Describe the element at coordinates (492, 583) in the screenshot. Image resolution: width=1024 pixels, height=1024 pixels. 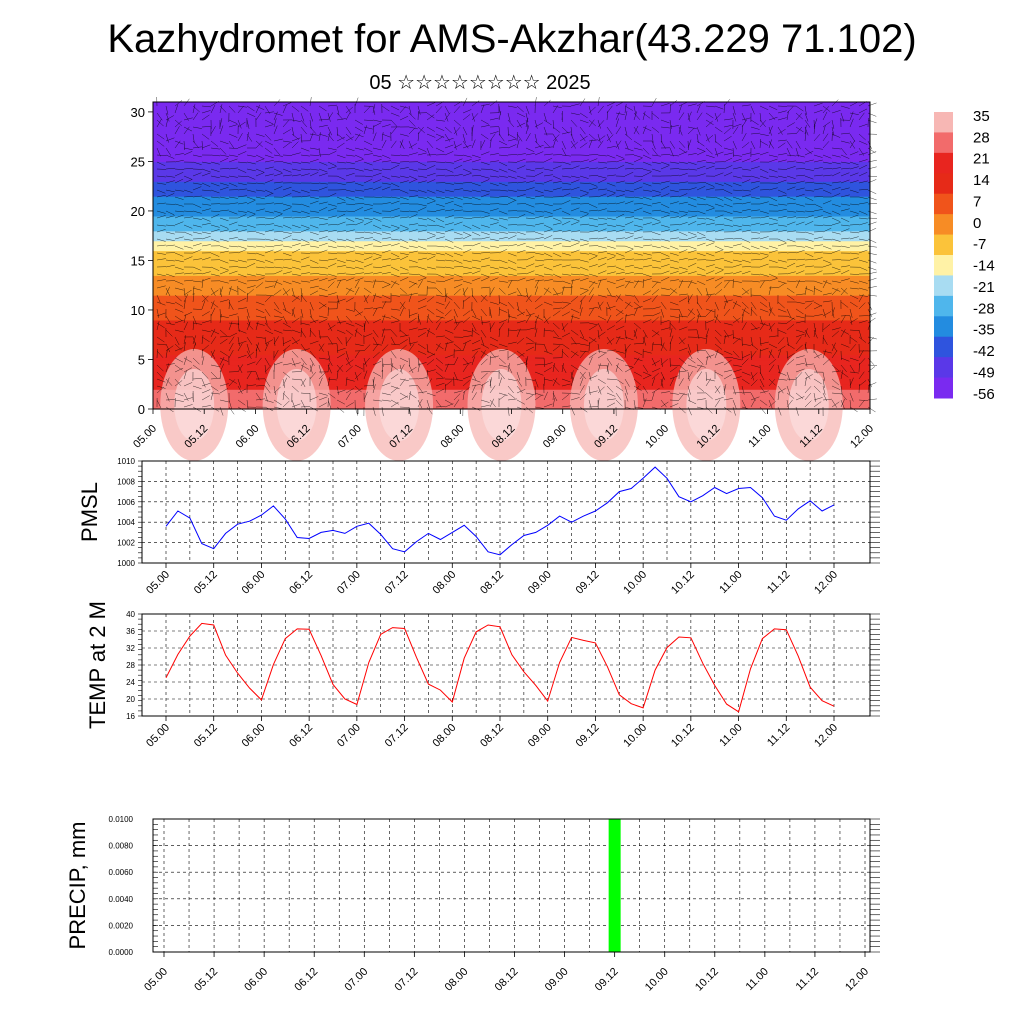
I see `x-tick-label: 08.12` at that location.